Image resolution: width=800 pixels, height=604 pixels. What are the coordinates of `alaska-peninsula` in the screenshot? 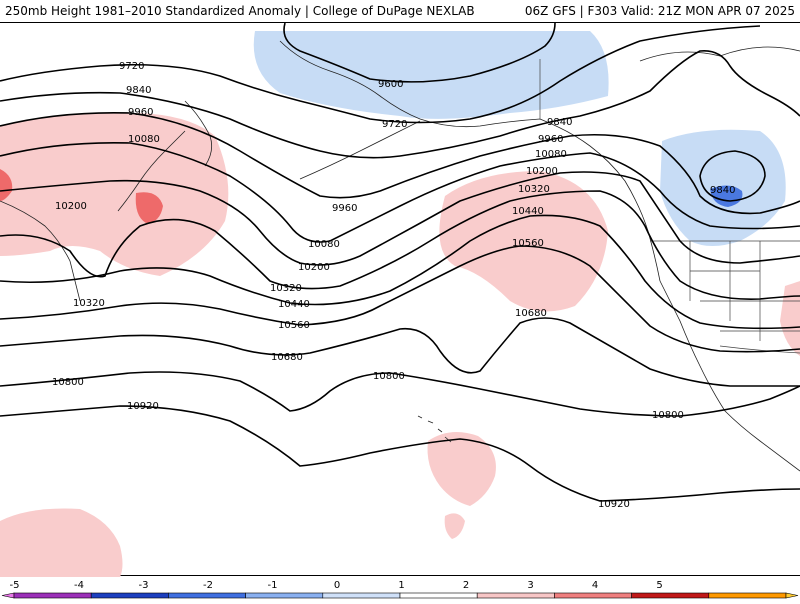 It's located at (360, 150).